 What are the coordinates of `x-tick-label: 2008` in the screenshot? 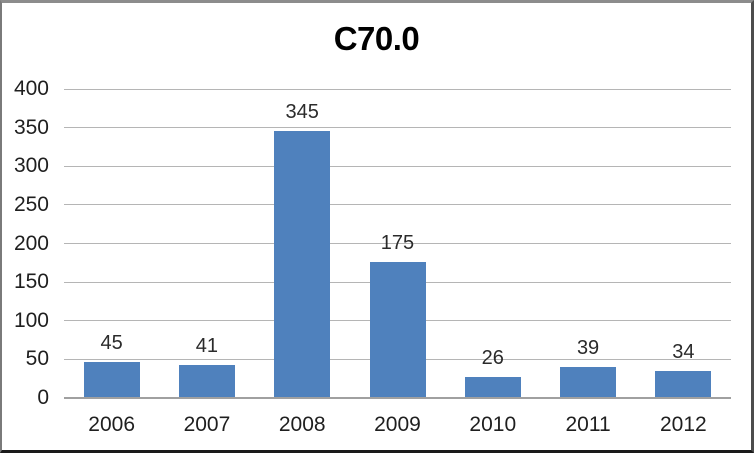 It's located at (302, 424).